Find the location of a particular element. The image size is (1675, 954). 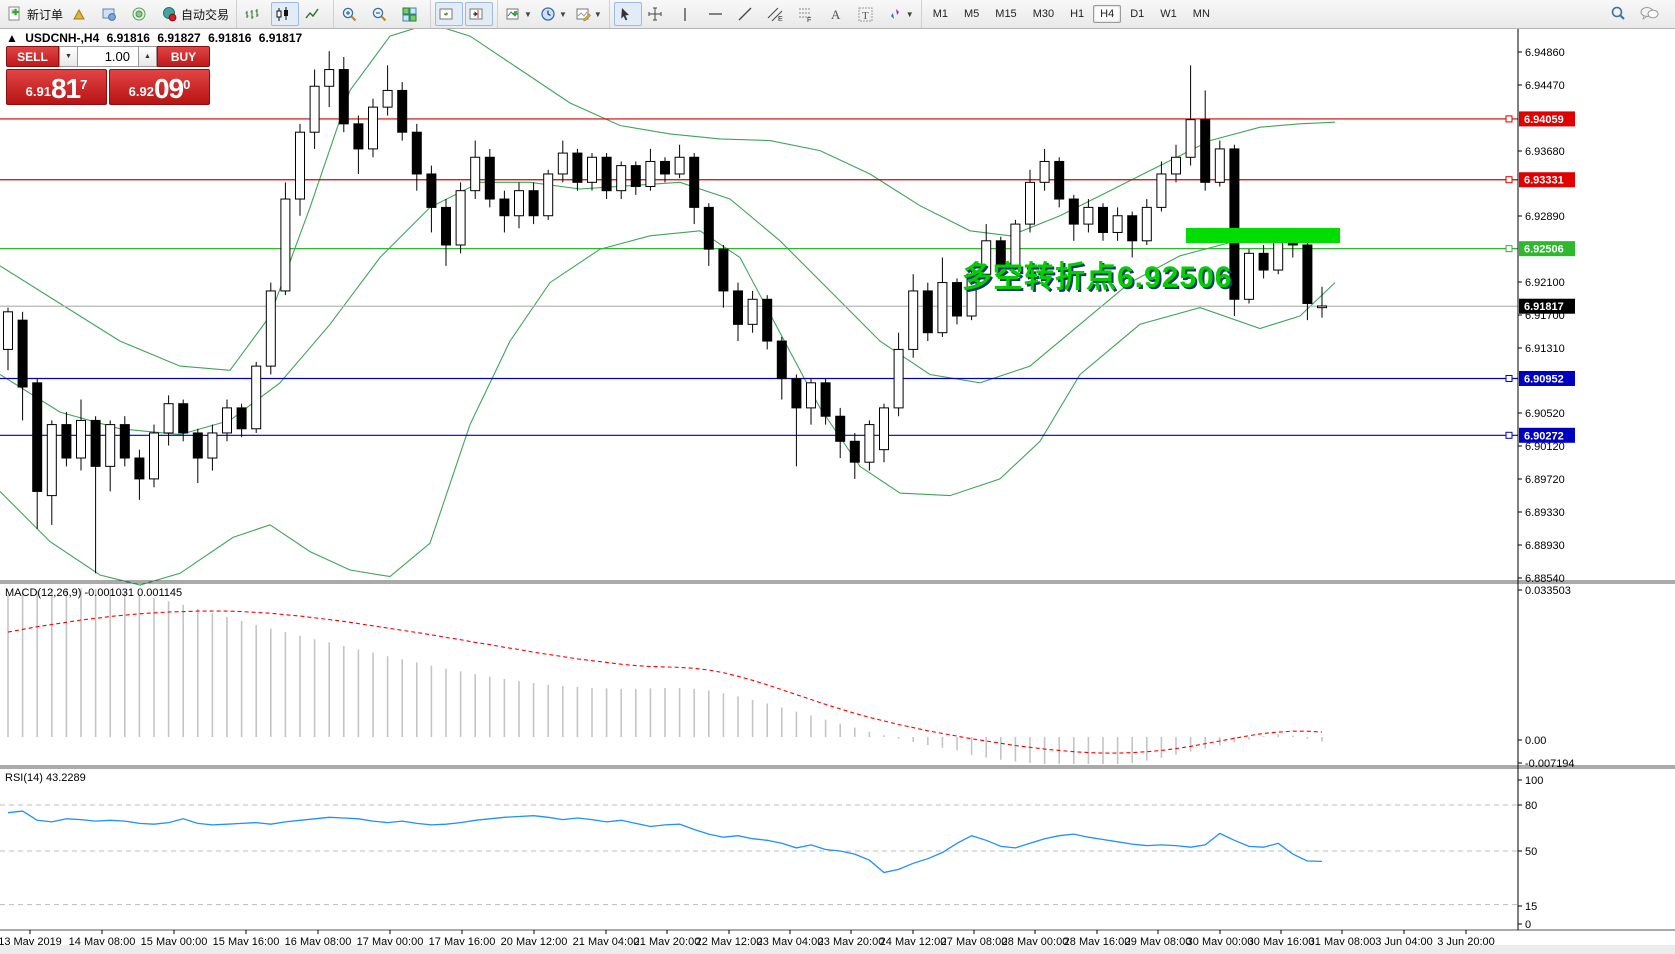

volume-up-button: ▲ is located at coordinates (147, 56).